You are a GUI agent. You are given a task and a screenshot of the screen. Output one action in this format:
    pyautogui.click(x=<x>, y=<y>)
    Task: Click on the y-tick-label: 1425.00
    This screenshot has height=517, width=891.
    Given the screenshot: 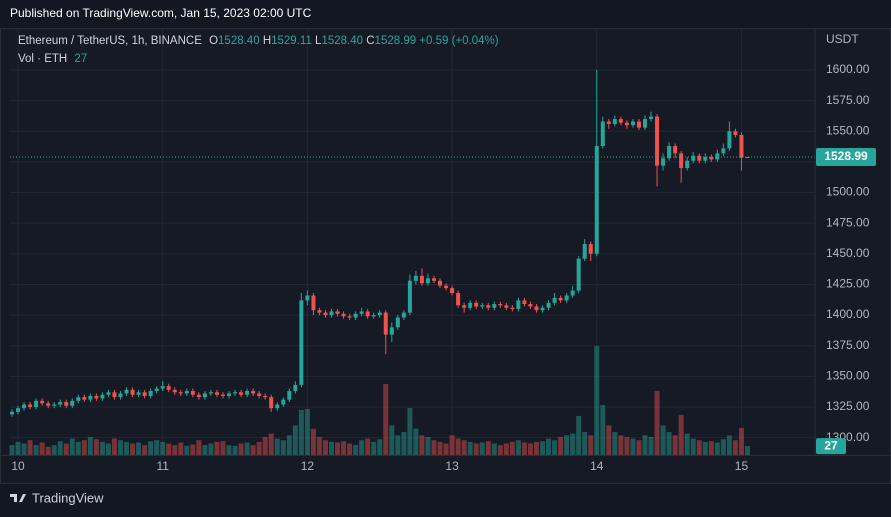 What is the action you would take?
    pyautogui.click(x=848, y=284)
    